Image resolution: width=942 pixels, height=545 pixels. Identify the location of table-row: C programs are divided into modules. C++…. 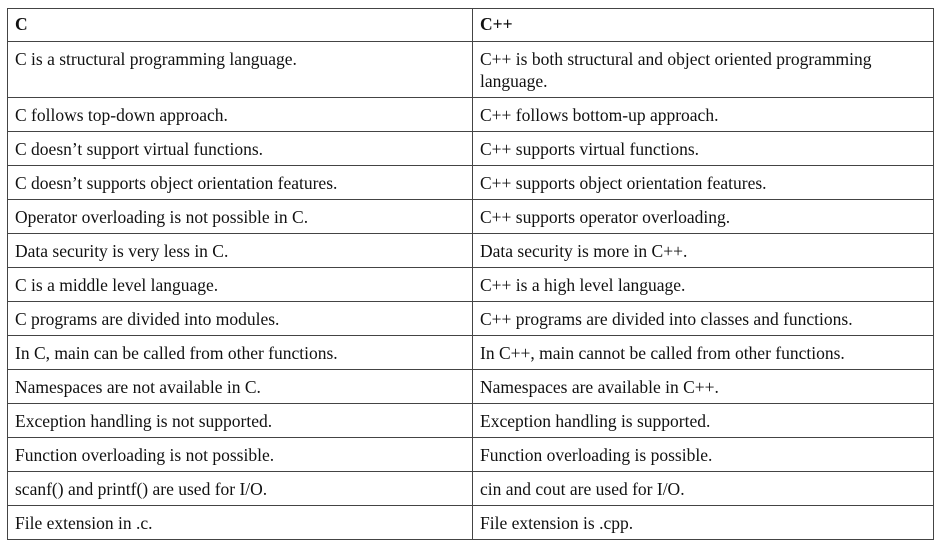
(470, 318).